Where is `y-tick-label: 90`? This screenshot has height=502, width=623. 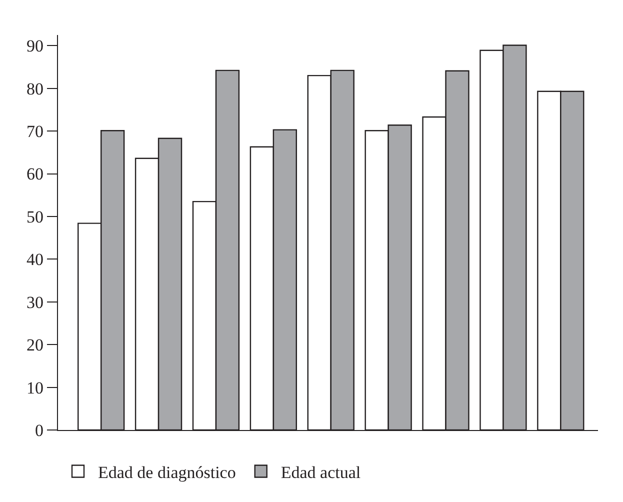
y-tick-label: 90 is located at coordinates (35, 46).